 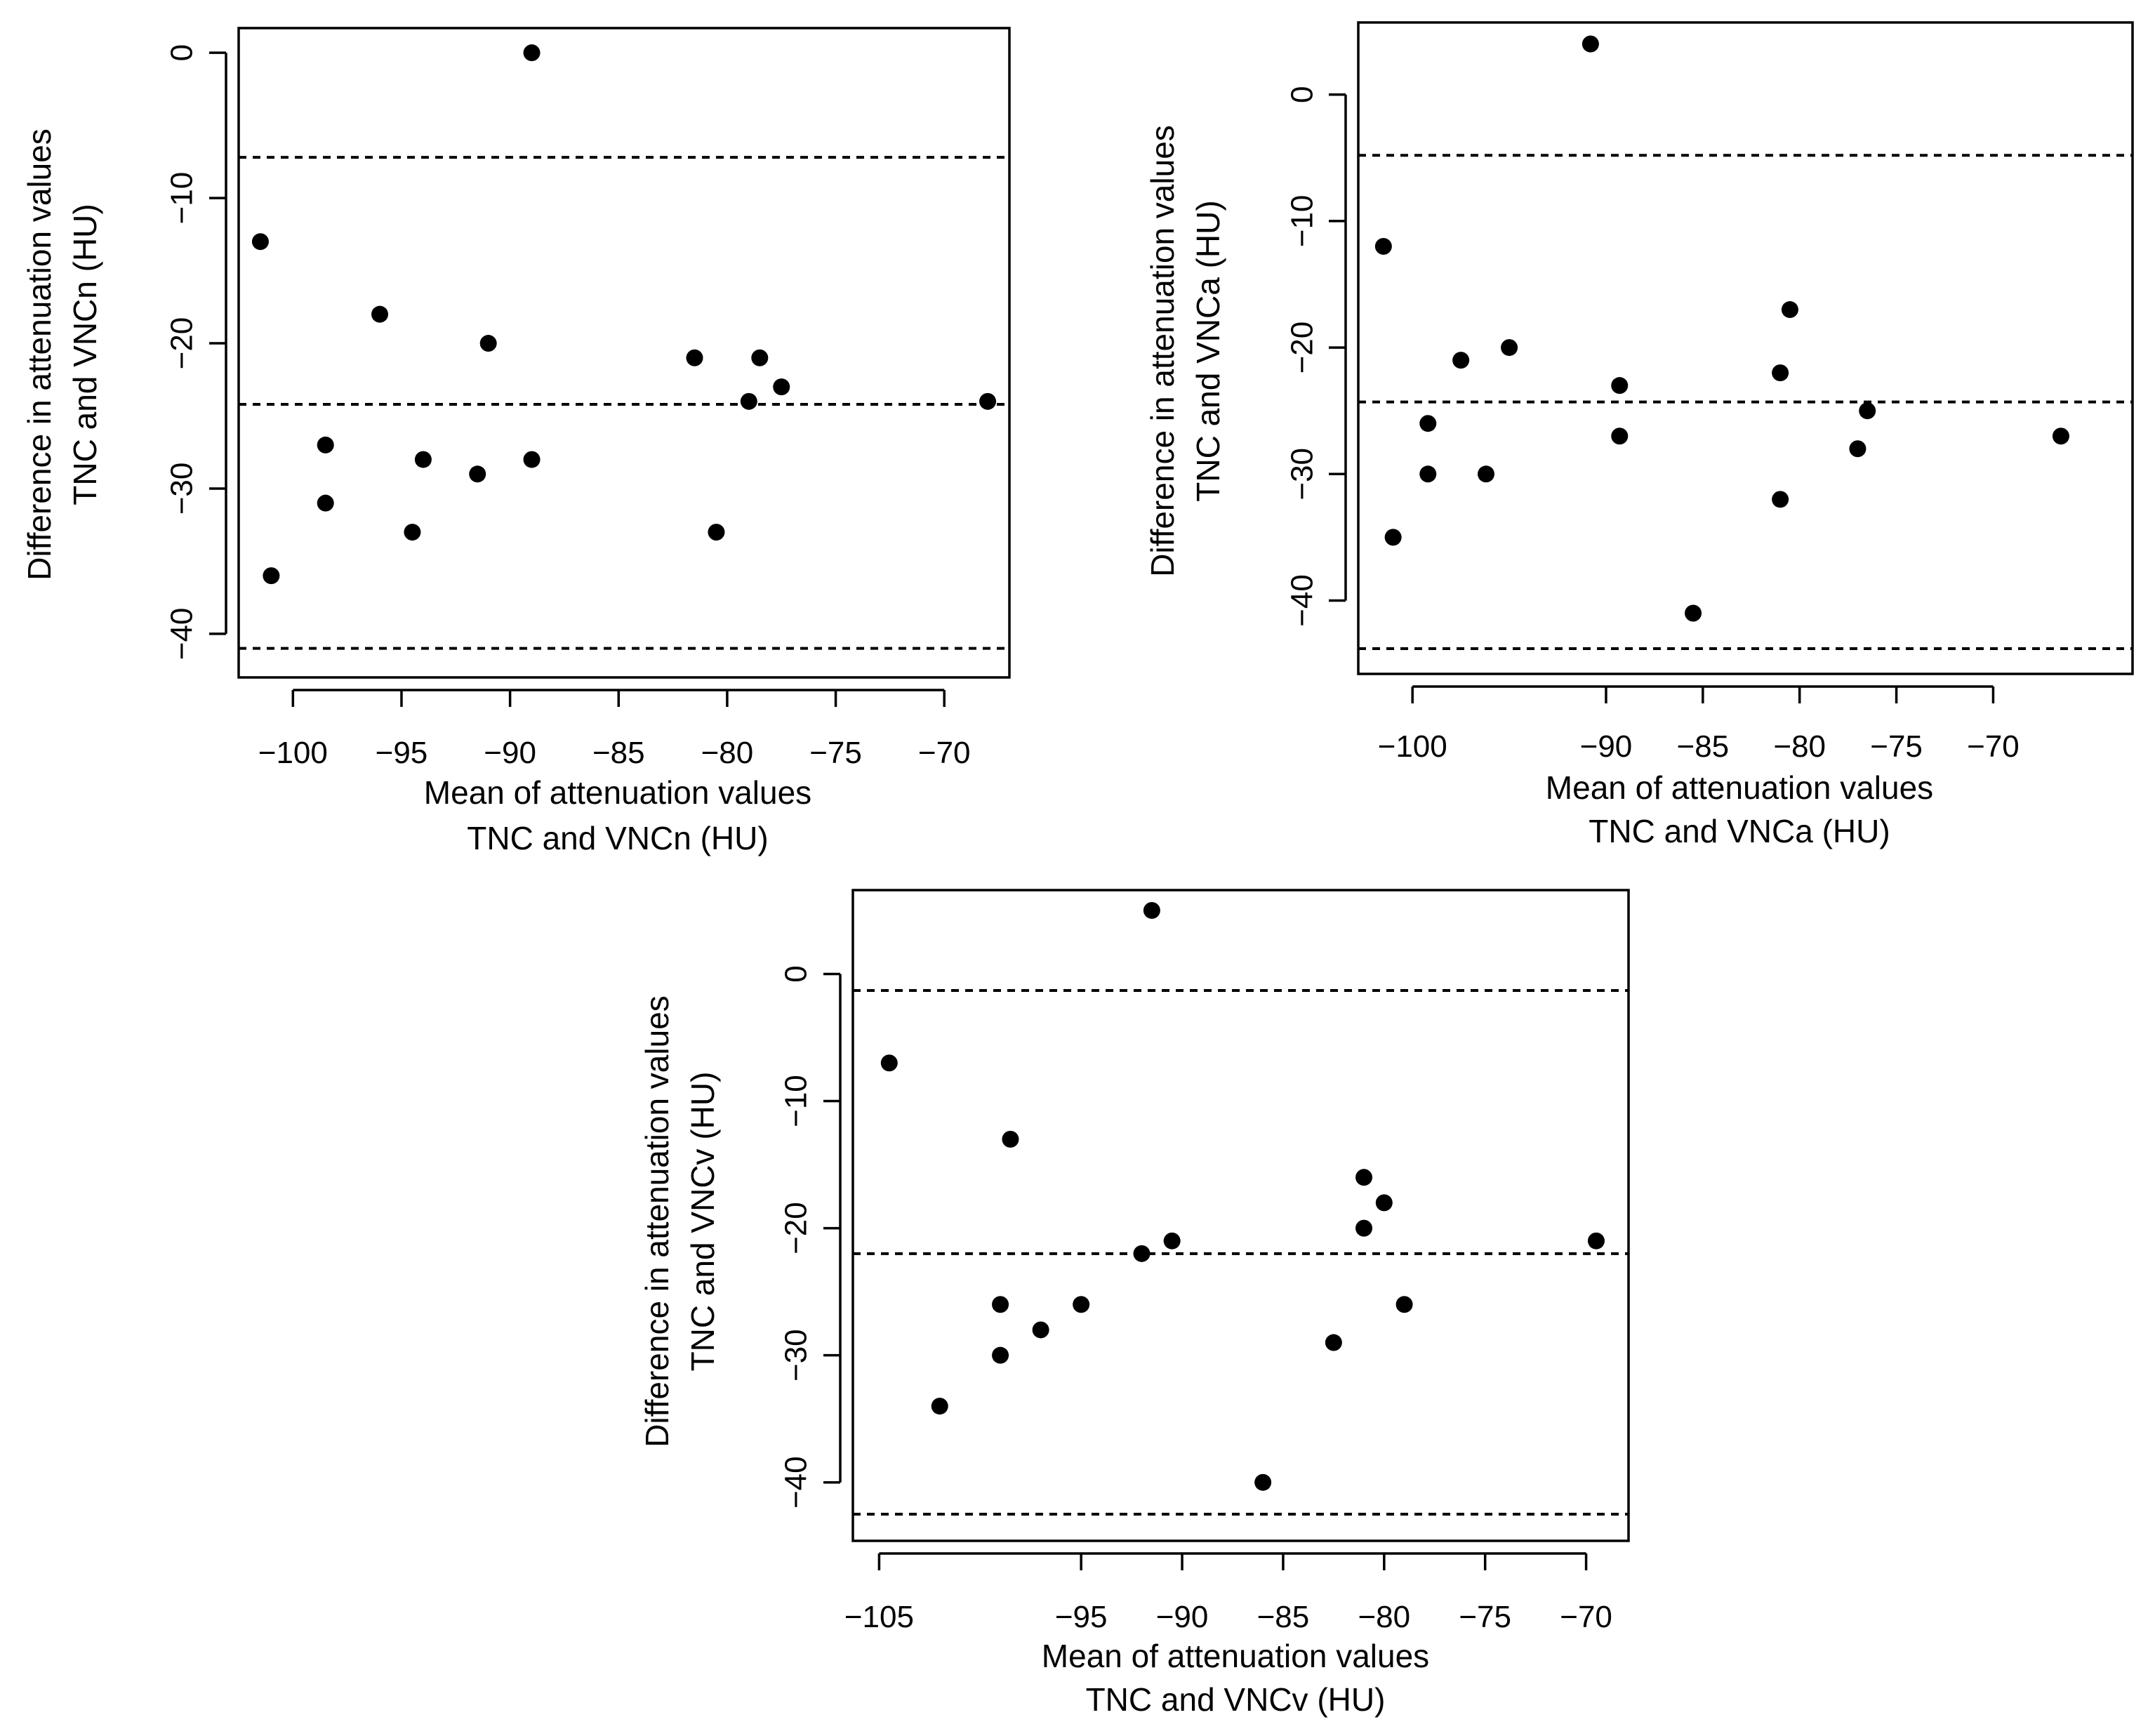 I want to click on y-axis-title-line2: TNC and VNCn (HU), so click(x=85, y=354).